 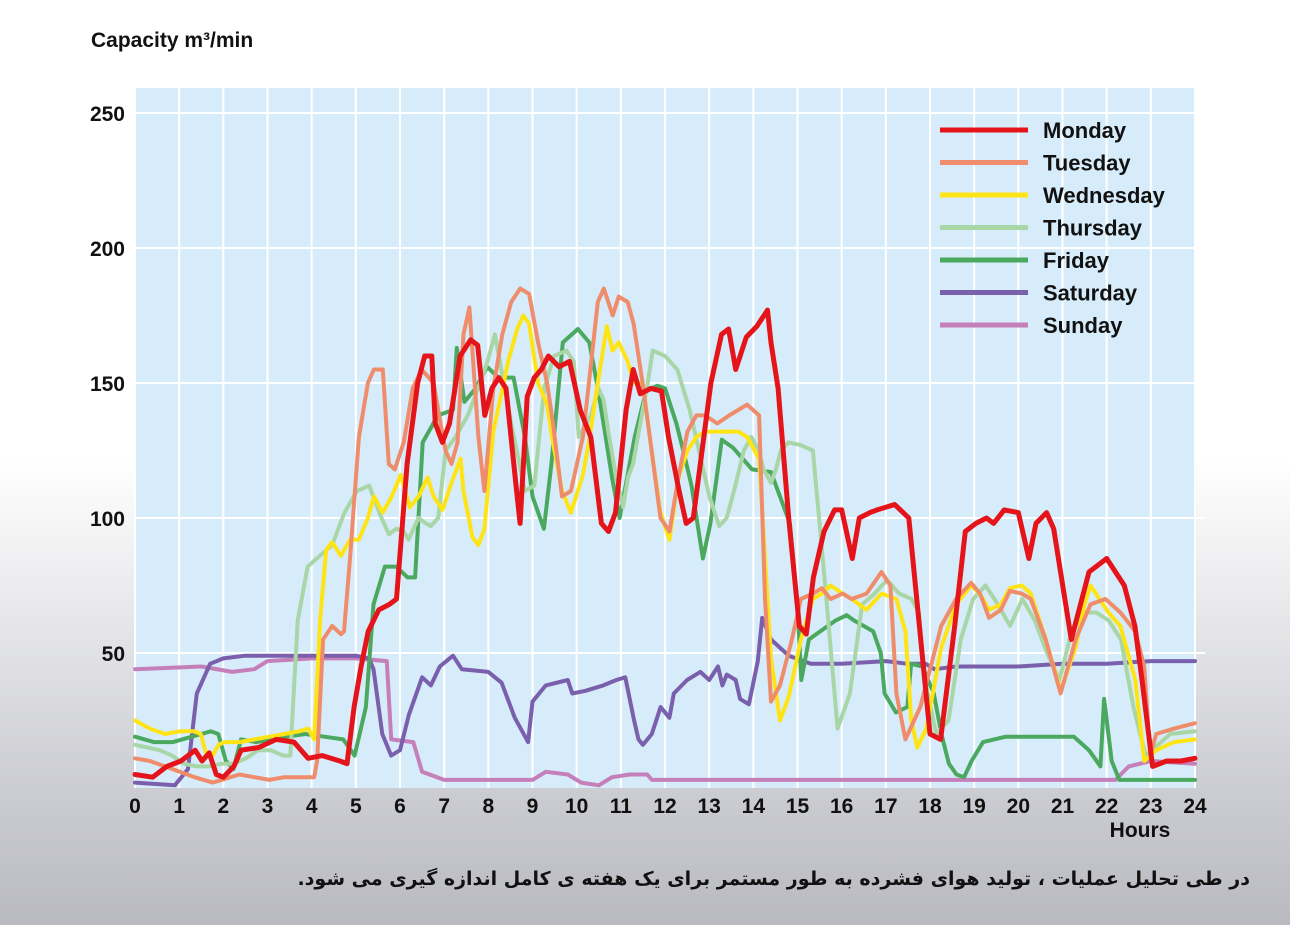 What do you see at coordinates (1083, 325) in the screenshot?
I see `legend-label-sunday: Sunday` at bounding box center [1083, 325].